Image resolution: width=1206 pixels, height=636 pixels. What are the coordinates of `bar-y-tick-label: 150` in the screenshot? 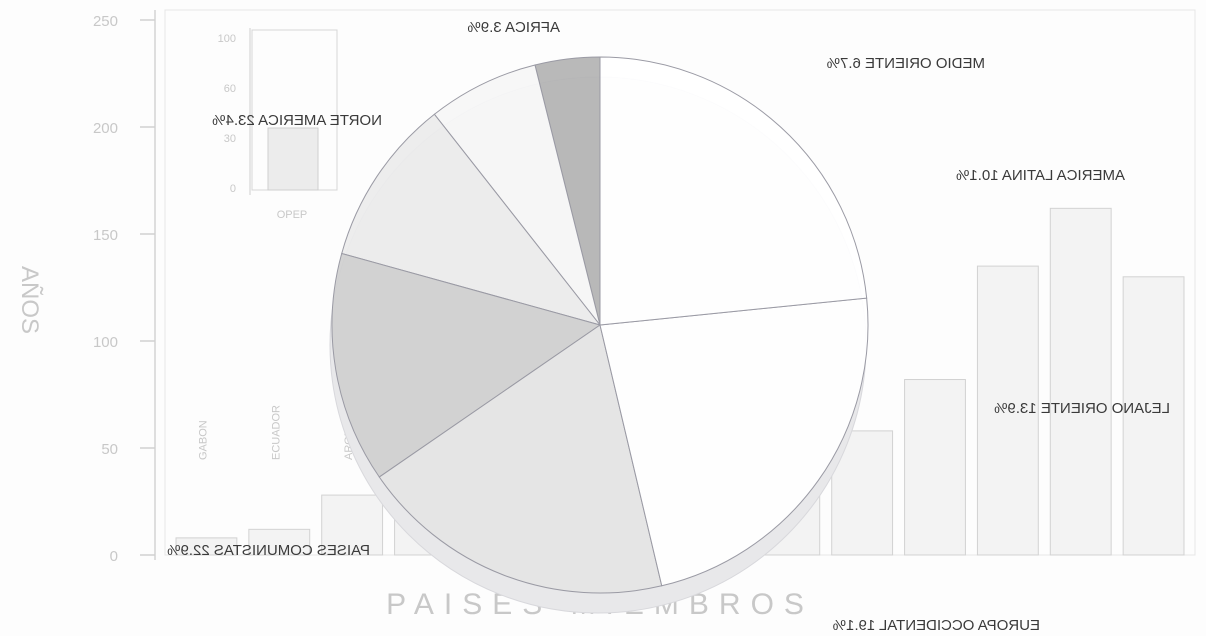 It's located at (105, 235).